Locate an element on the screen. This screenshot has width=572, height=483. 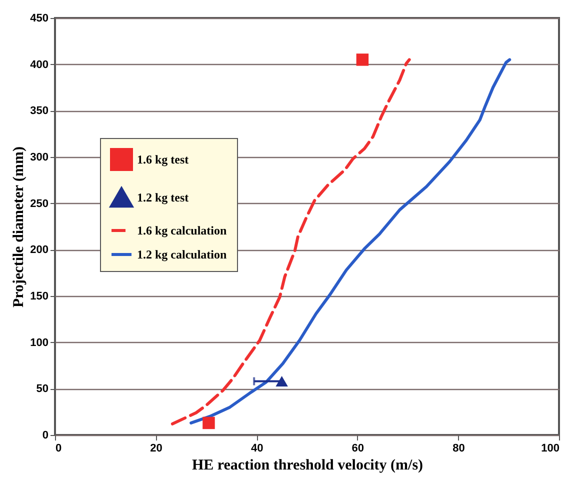
x-tick-label: 100 is located at coordinates (550, 448).